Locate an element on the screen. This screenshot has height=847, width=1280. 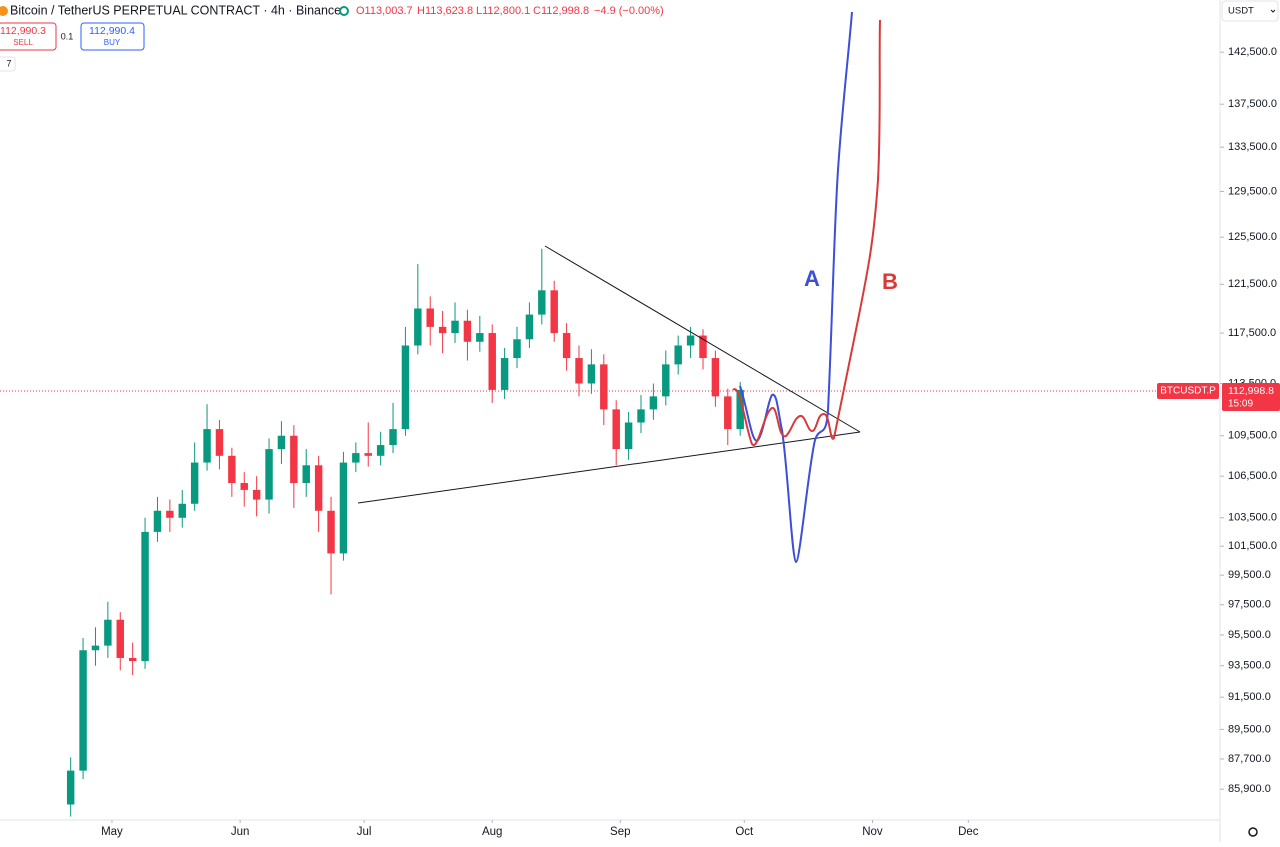
y-tick-label: 109,500.0 is located at coordinates (1252, 436).